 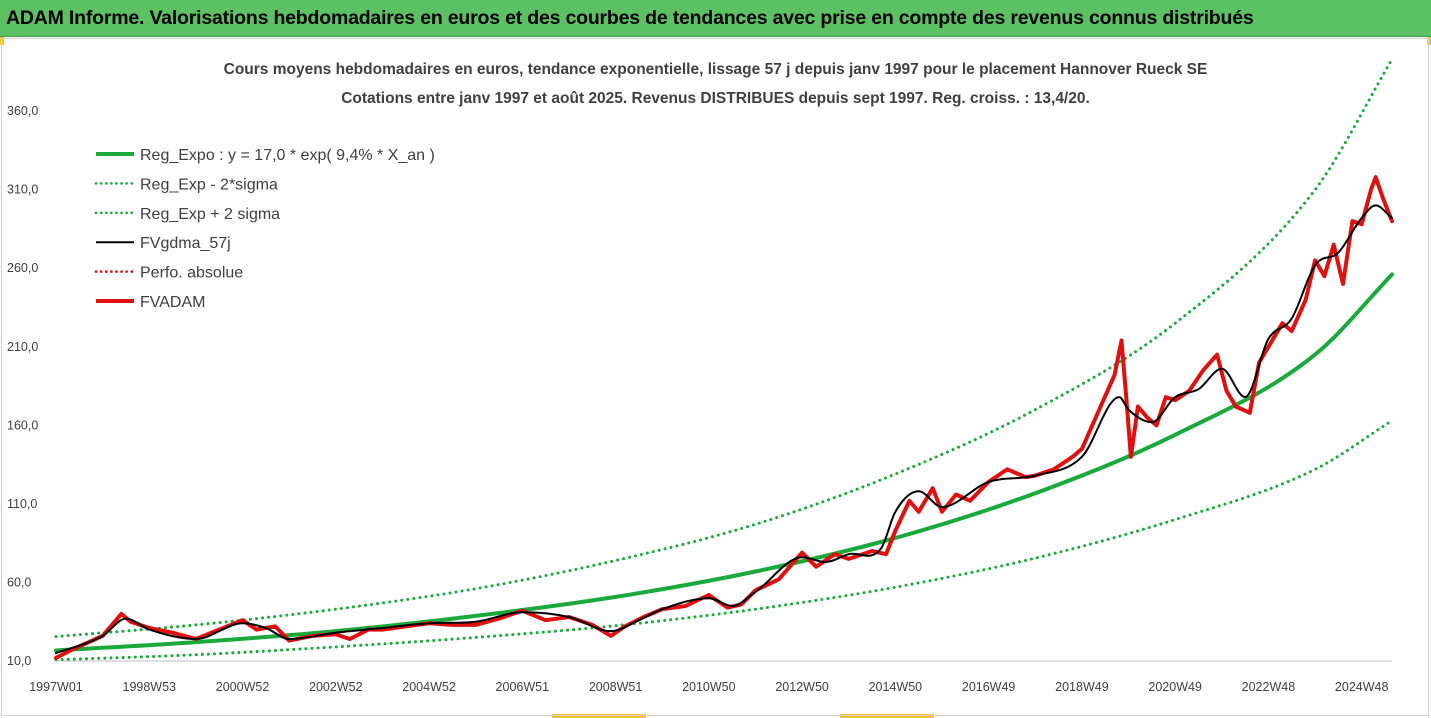 I want to click on x-tick-label: 1997W01, so click(x=56, y=687).